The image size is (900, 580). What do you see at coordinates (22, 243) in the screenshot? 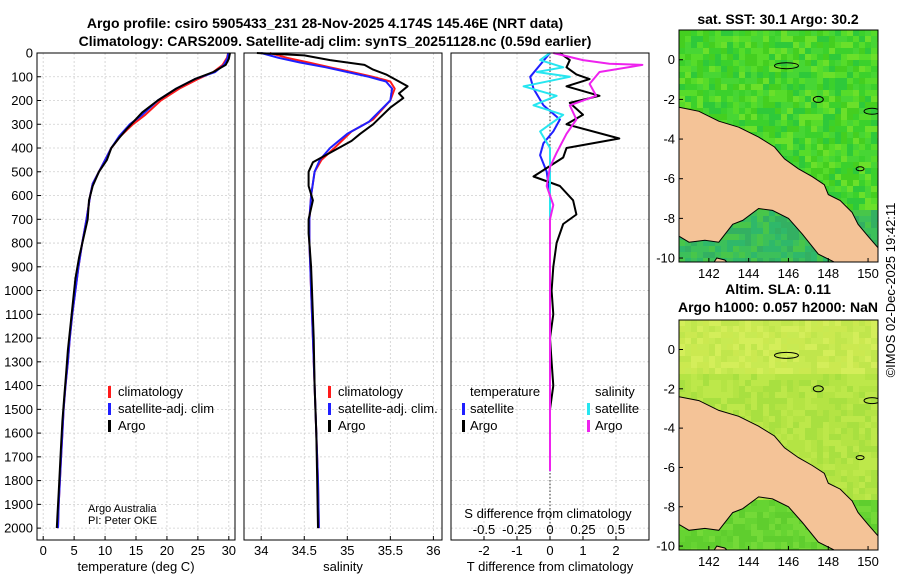
I see `y-tick-label: 800` at bounding box center [22, 243].